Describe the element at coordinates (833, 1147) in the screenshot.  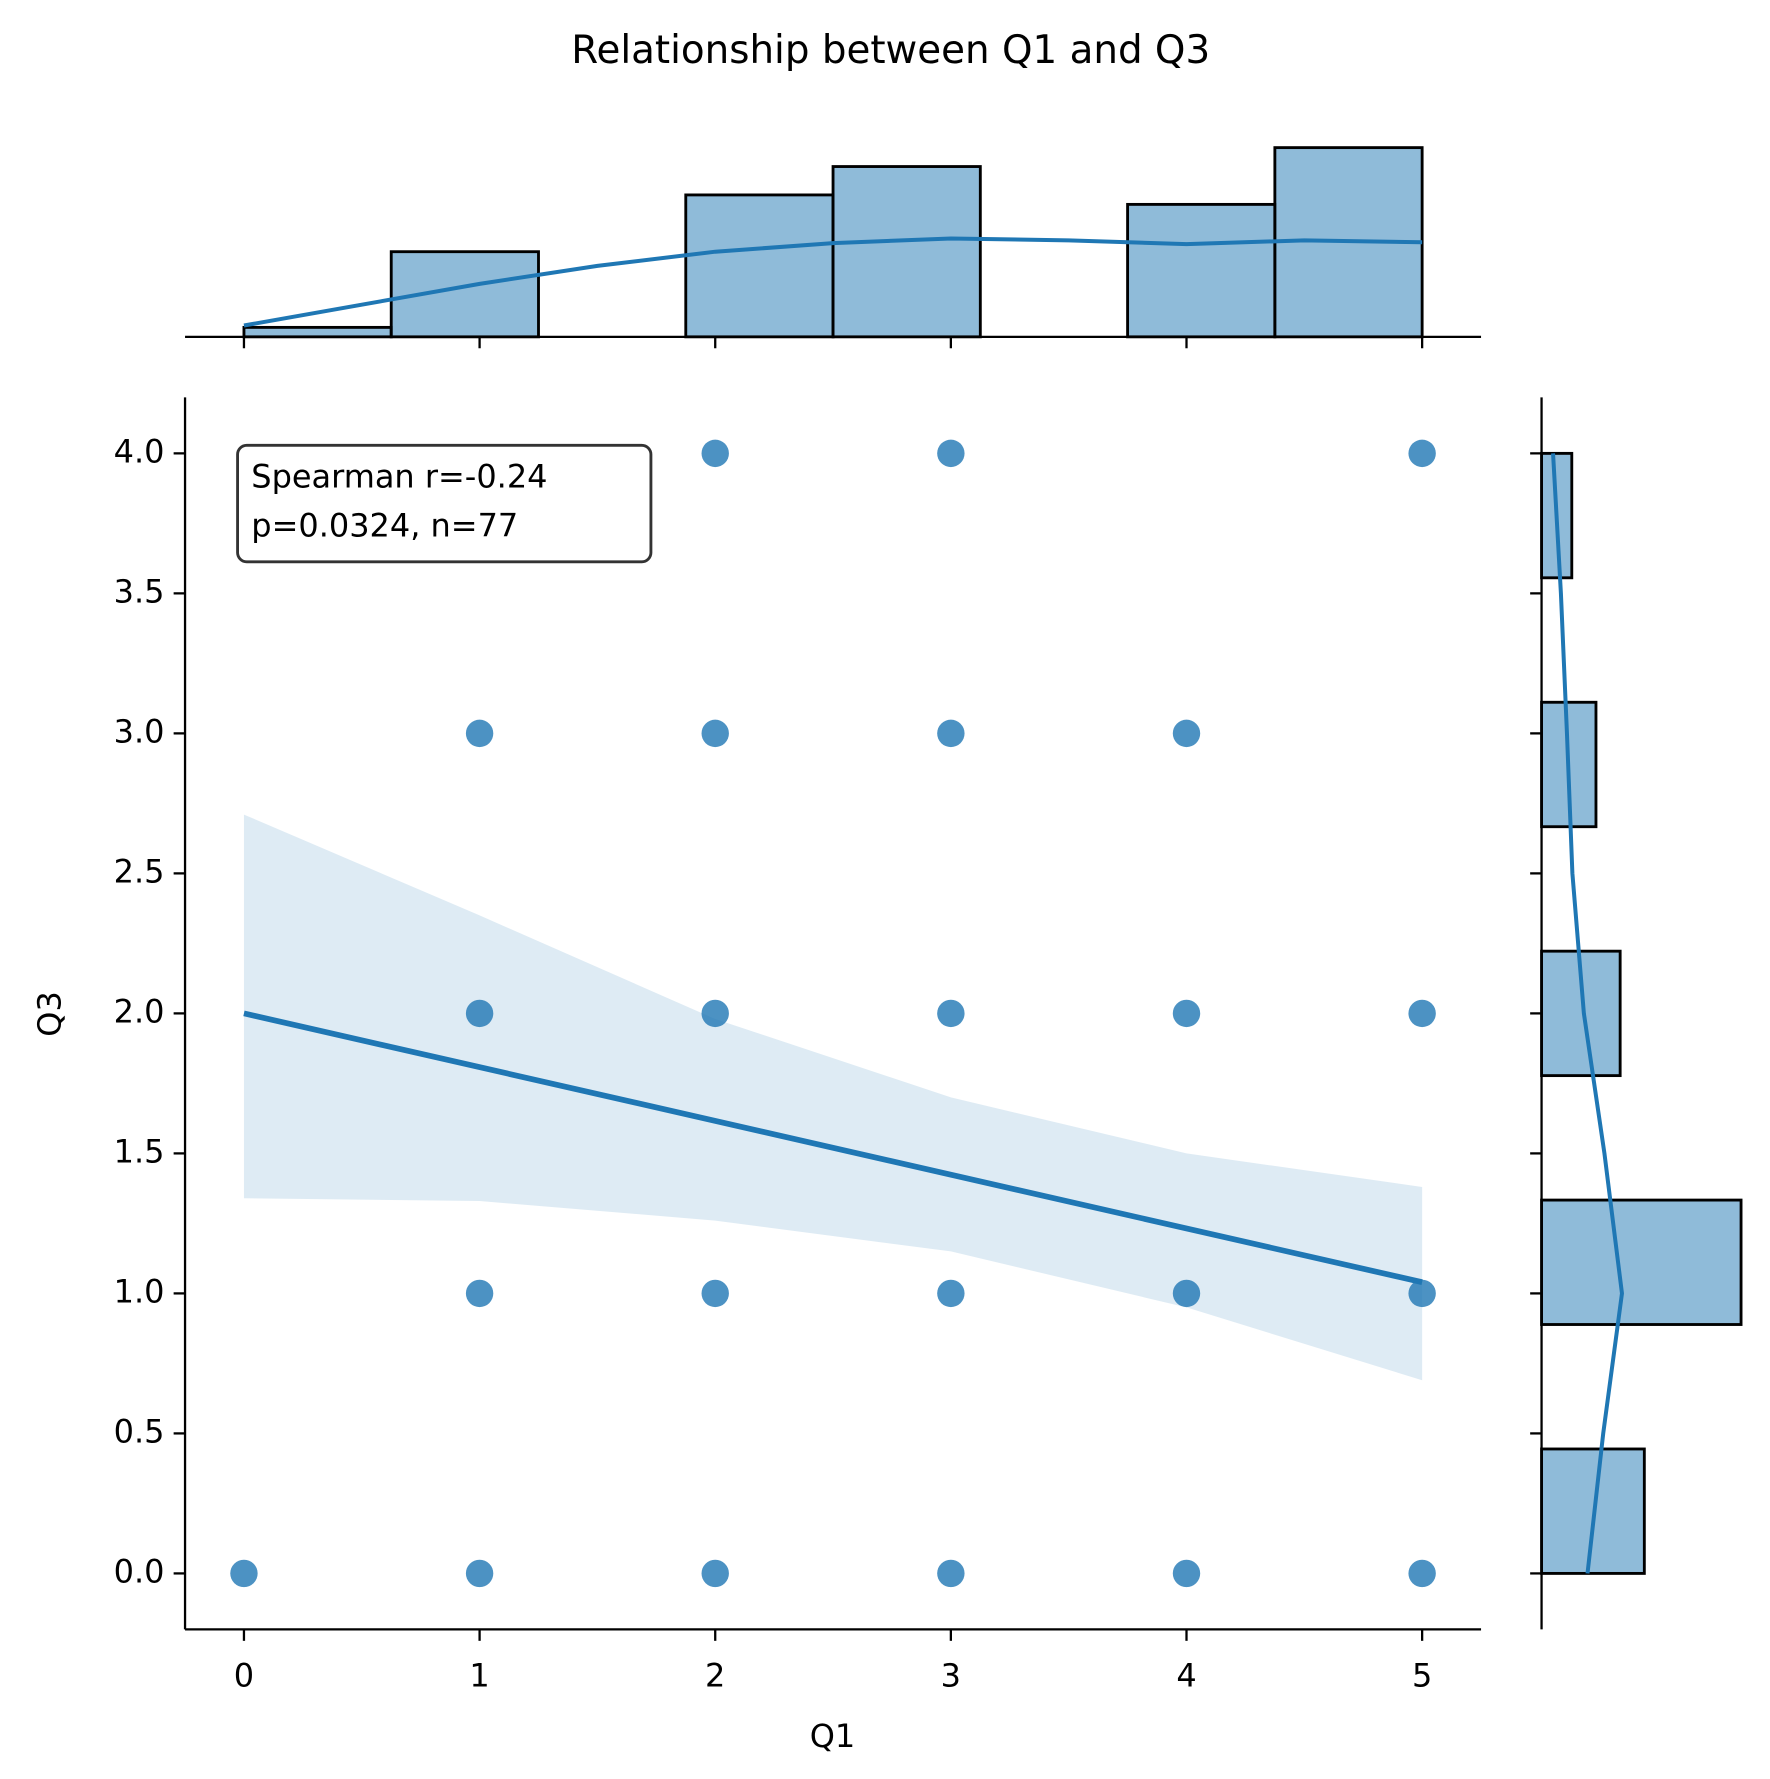
I see `regression-line` at that location.